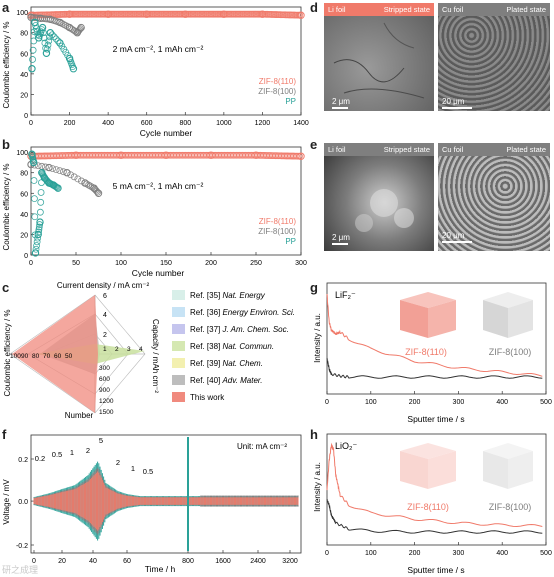  I want to click on legend-label: Ref. [39] Nat. Chem., so click(226, 363).